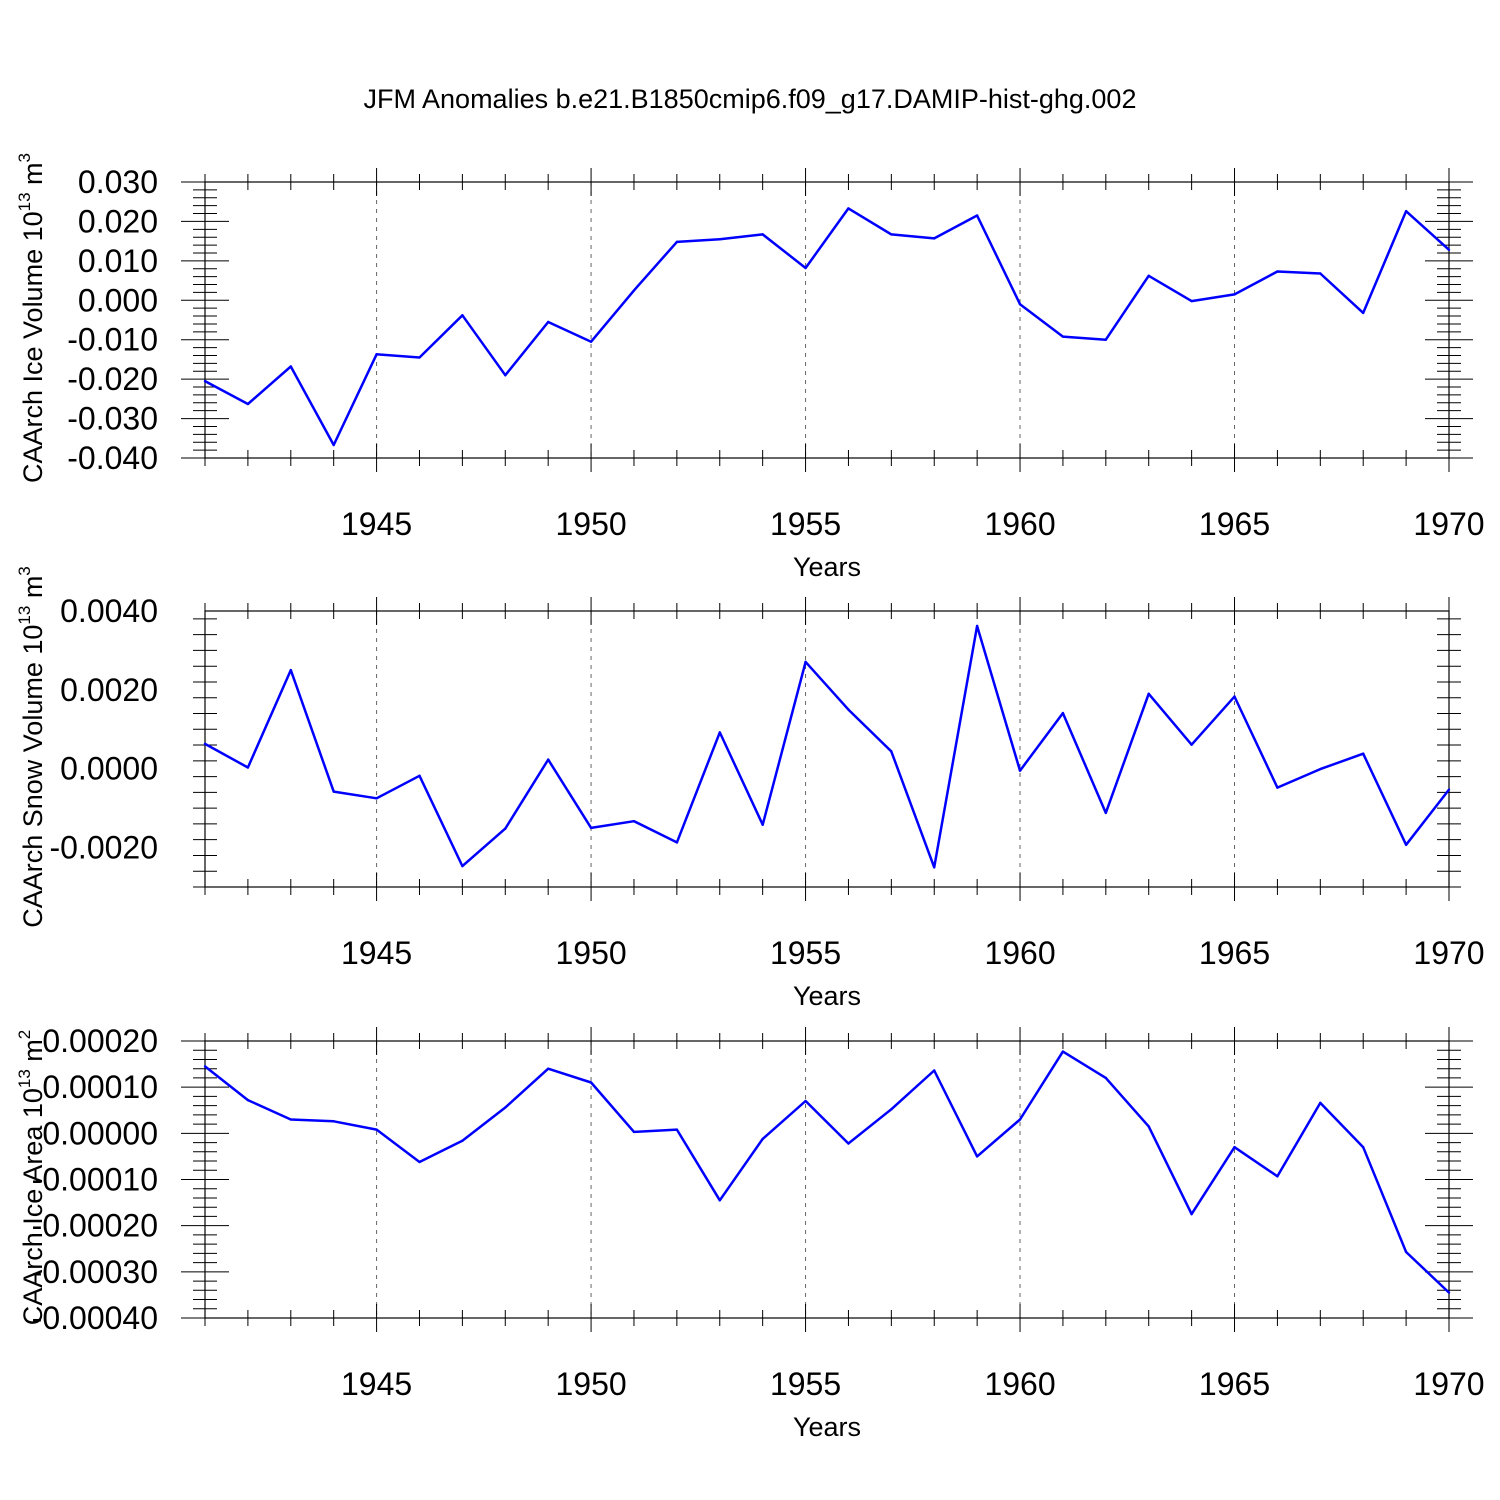  Describe the element at coordinates (31, 1178) in the screenshot. I see `y-axis-label: CAArch Ice Area 1013 m2` at that location.